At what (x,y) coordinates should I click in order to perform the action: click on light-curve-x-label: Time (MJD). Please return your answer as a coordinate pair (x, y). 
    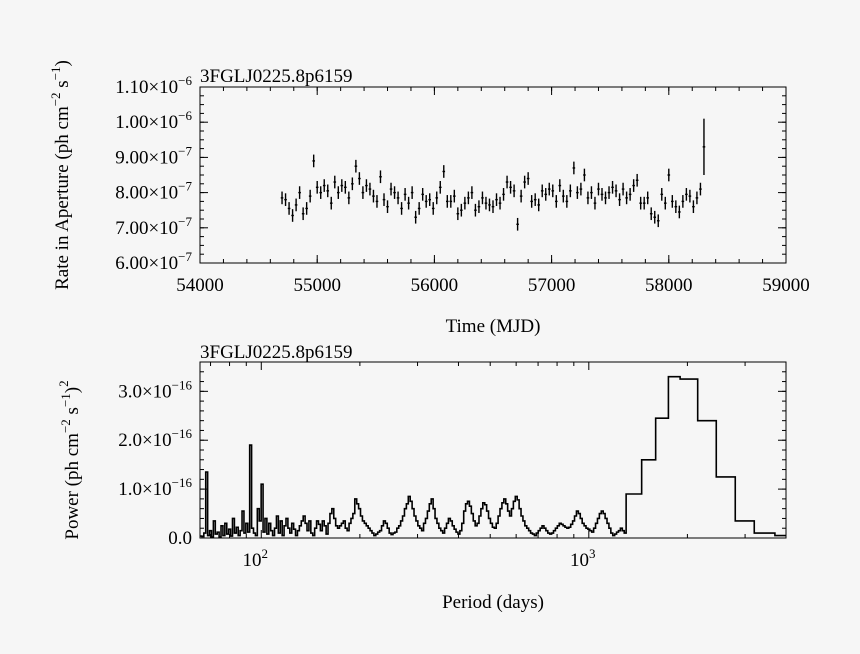
    Looking at the image, I should click on (493, 326).